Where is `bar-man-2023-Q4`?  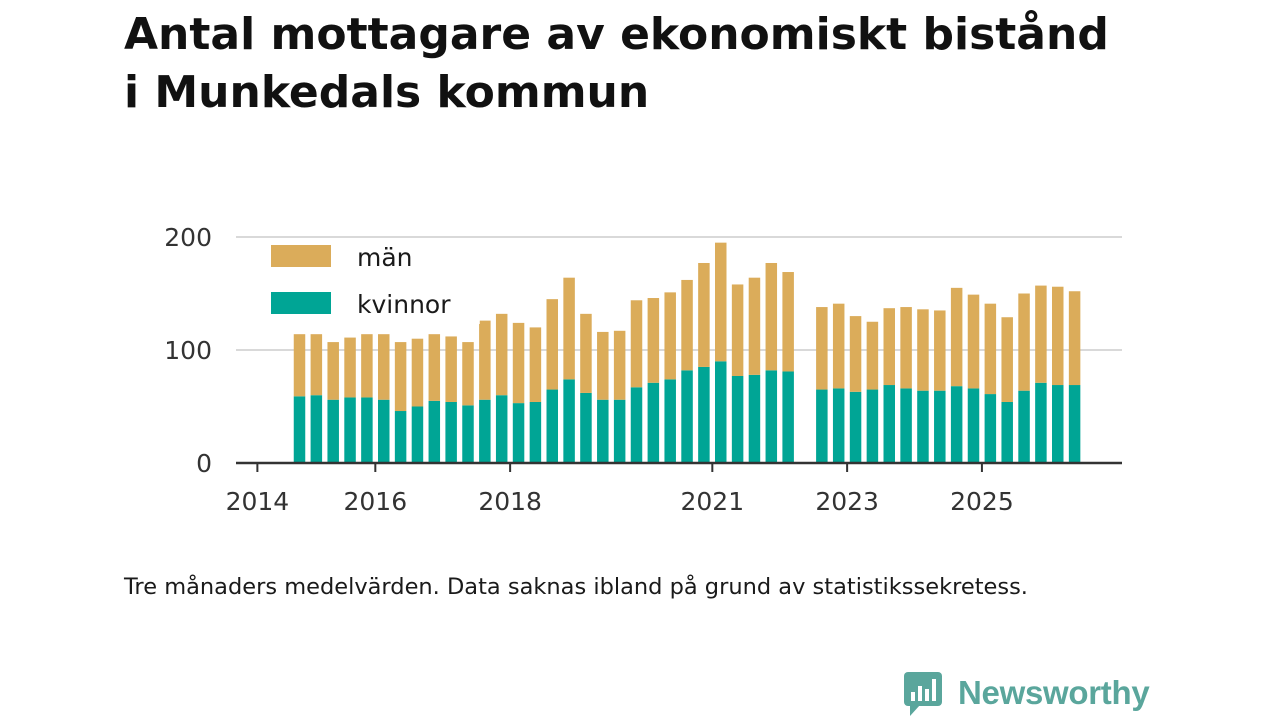
bar-man-2023-Q4 is located at coordinates (923, 350).